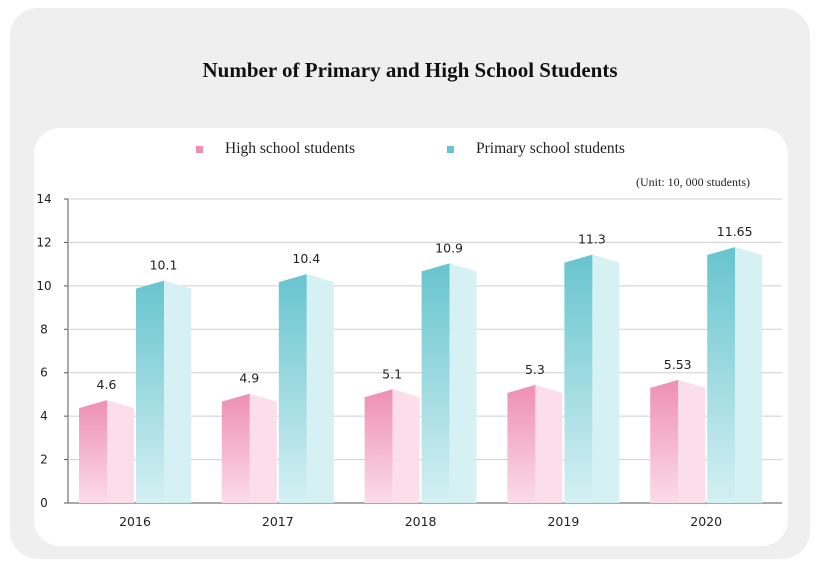 The height and width of the screenshot is (567, 820). Describe the element at coordinates (706, 521) in the screenshot. I see `x-tick-label: 2020` at that location.